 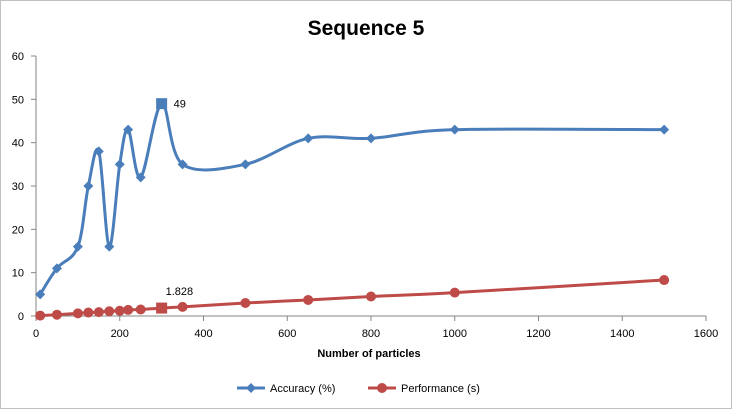 I want to click on legend-item: Accuracy (%), so click(x=286, y=389).